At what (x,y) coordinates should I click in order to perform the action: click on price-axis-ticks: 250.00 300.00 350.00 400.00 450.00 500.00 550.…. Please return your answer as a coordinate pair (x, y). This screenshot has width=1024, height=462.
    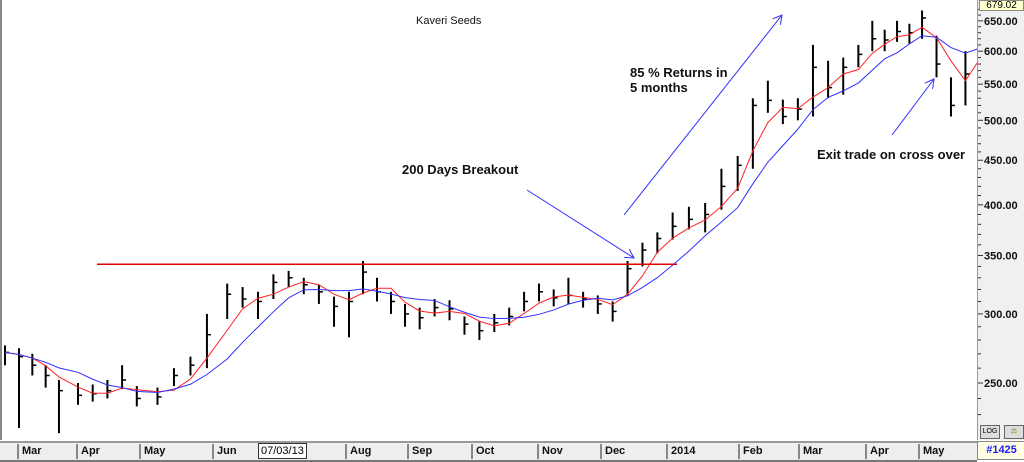
    Looking at the image, I should click on (998, 212).